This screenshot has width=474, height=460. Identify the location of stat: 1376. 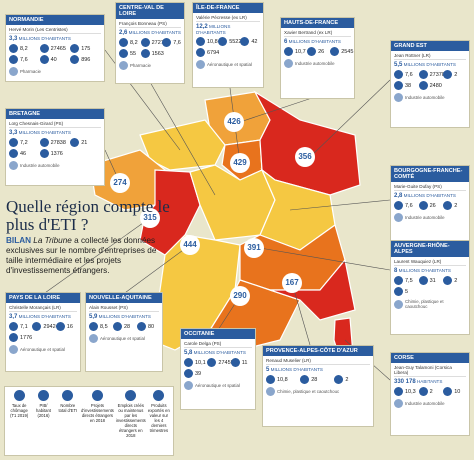
(53, 153).